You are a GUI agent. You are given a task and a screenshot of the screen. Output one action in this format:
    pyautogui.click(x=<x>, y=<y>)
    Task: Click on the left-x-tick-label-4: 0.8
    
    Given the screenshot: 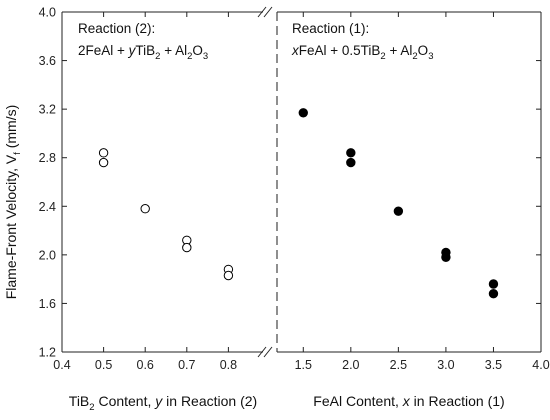 What is the action you would take?
    pyautogui.click(x=228, y=365)
    